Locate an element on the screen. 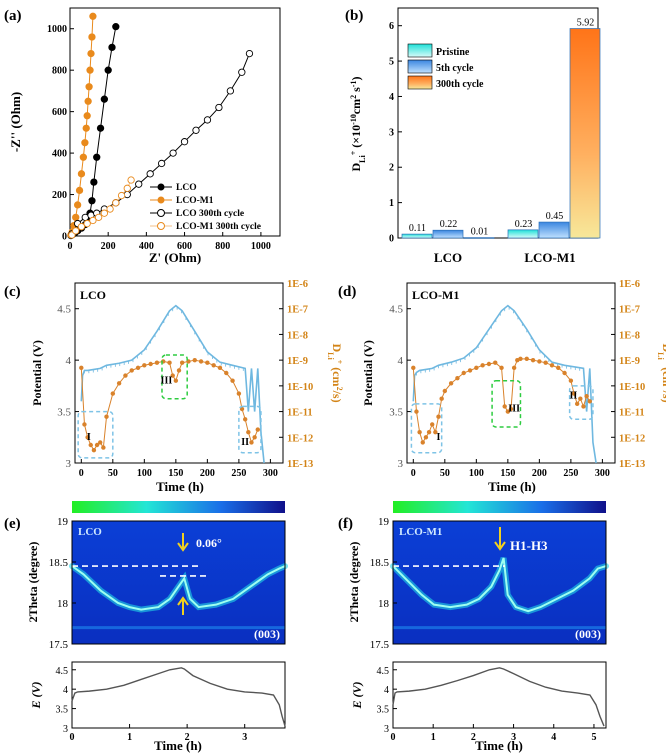  colorbar-e is located at coordinates (178, 507).